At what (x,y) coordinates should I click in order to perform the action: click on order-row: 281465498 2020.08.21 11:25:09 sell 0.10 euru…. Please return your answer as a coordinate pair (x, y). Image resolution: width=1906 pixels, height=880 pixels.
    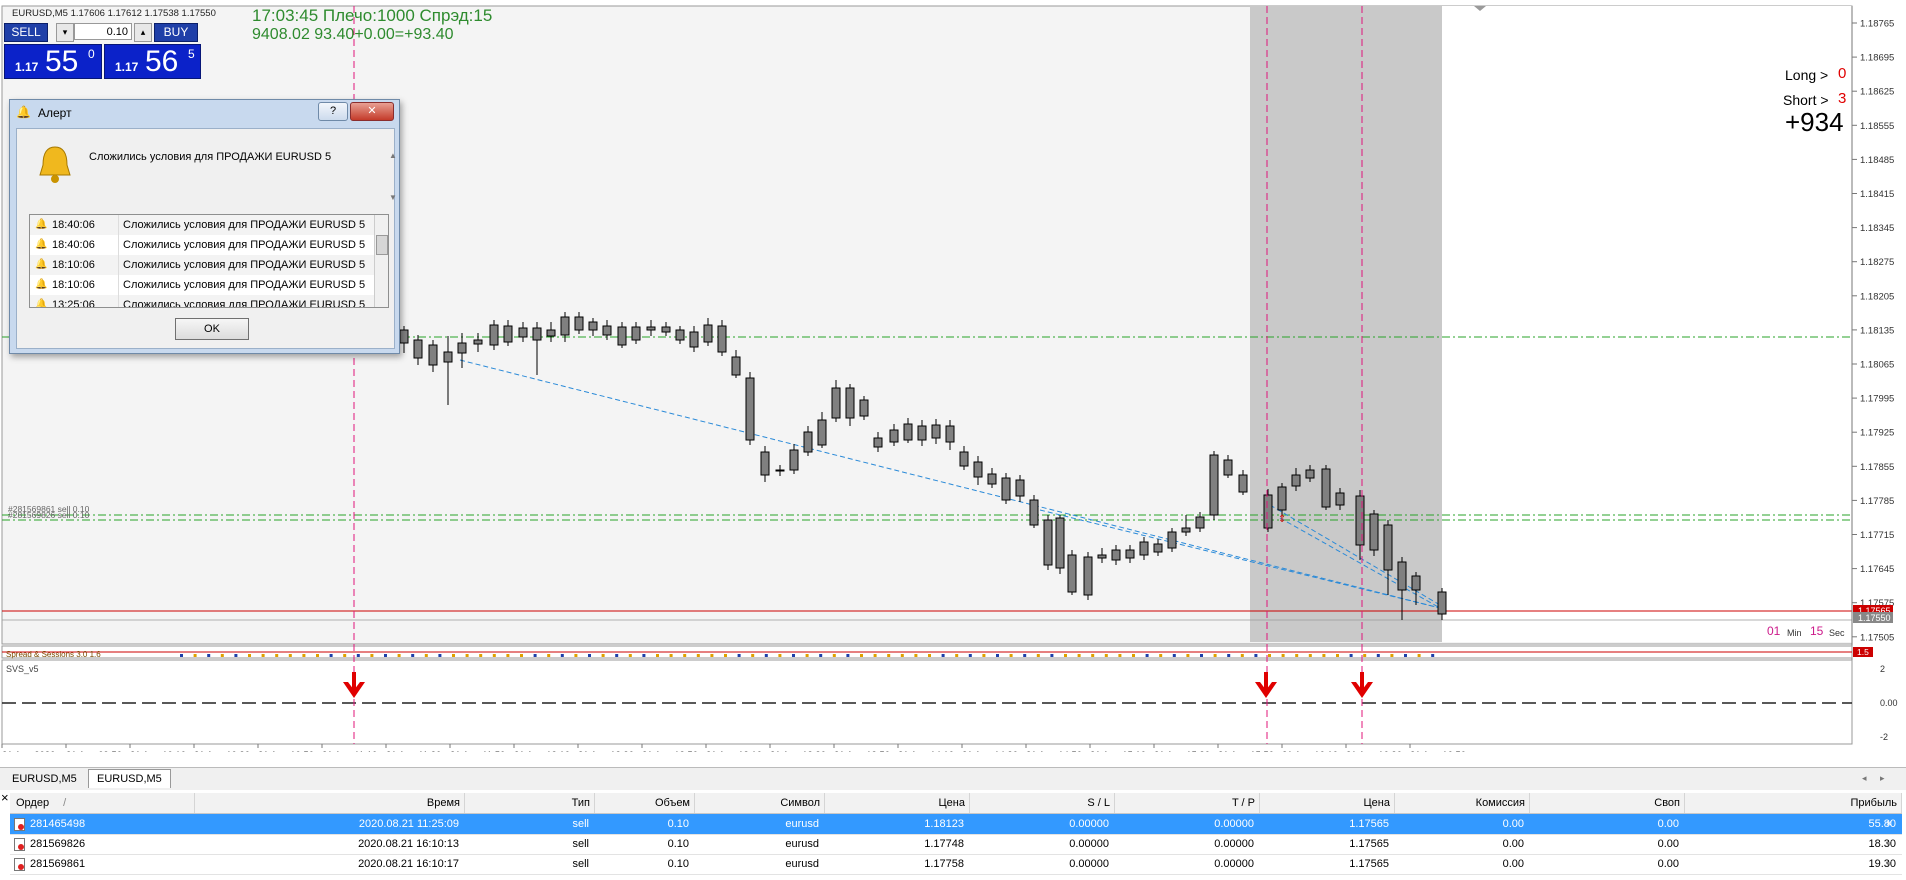
    Looking at the image, I should click on (956, 824).